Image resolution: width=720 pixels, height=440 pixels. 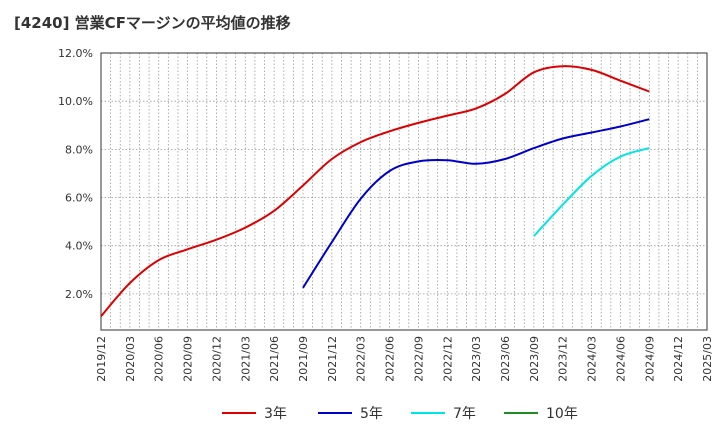 What do you see at coordinates (476, 359) in the screenshot?
I see `x-tick-label: 2023/03` at bounding box center [476, 359].